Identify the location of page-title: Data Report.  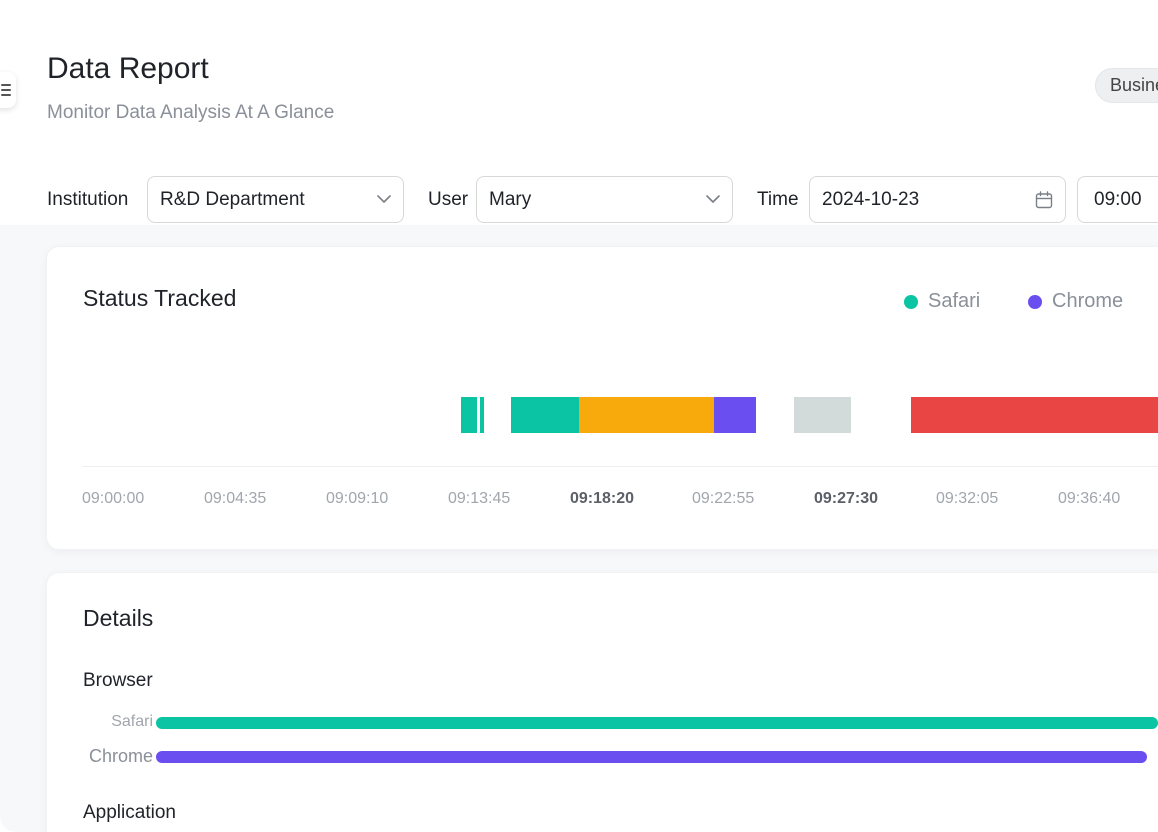
(128, 68).